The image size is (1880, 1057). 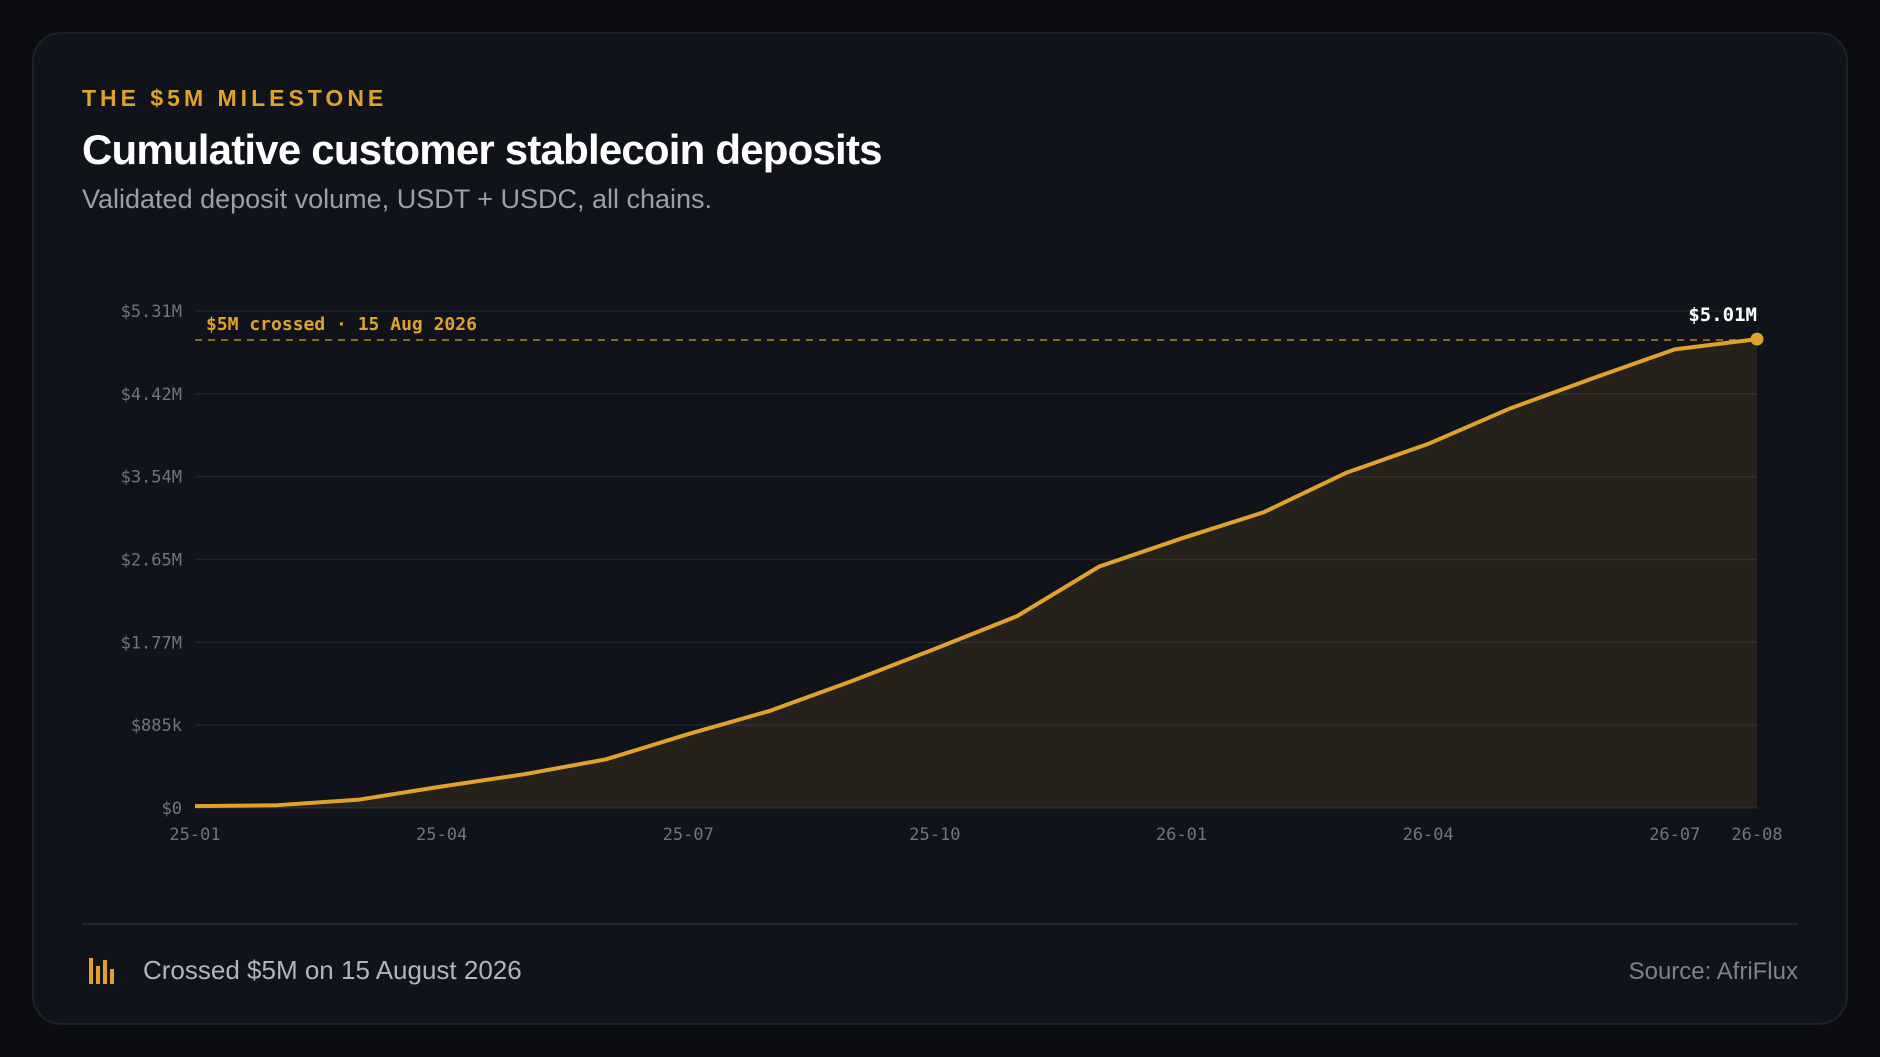 I want to click on x-tick-label: 26-07, so click(x=1674, y=835).